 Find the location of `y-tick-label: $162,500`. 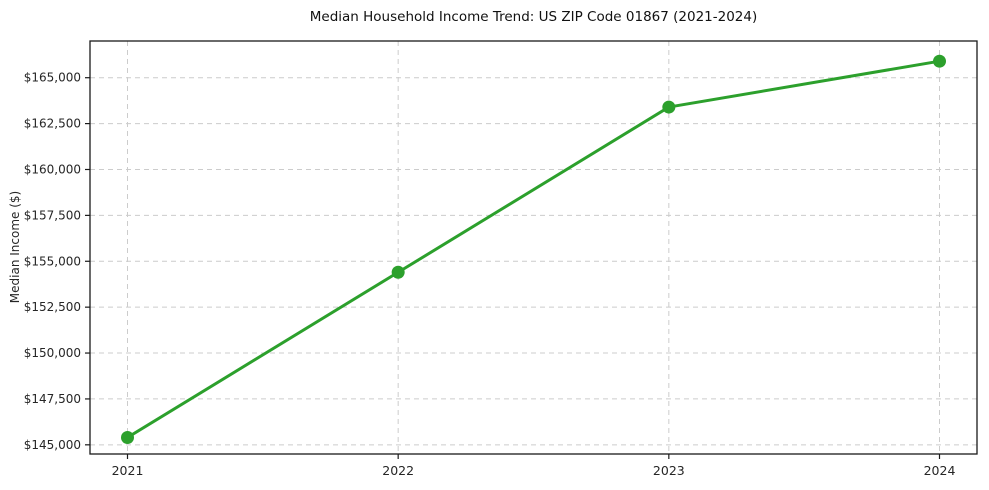

y-tick-label: $162,500 is located at coordinates (52, 124).